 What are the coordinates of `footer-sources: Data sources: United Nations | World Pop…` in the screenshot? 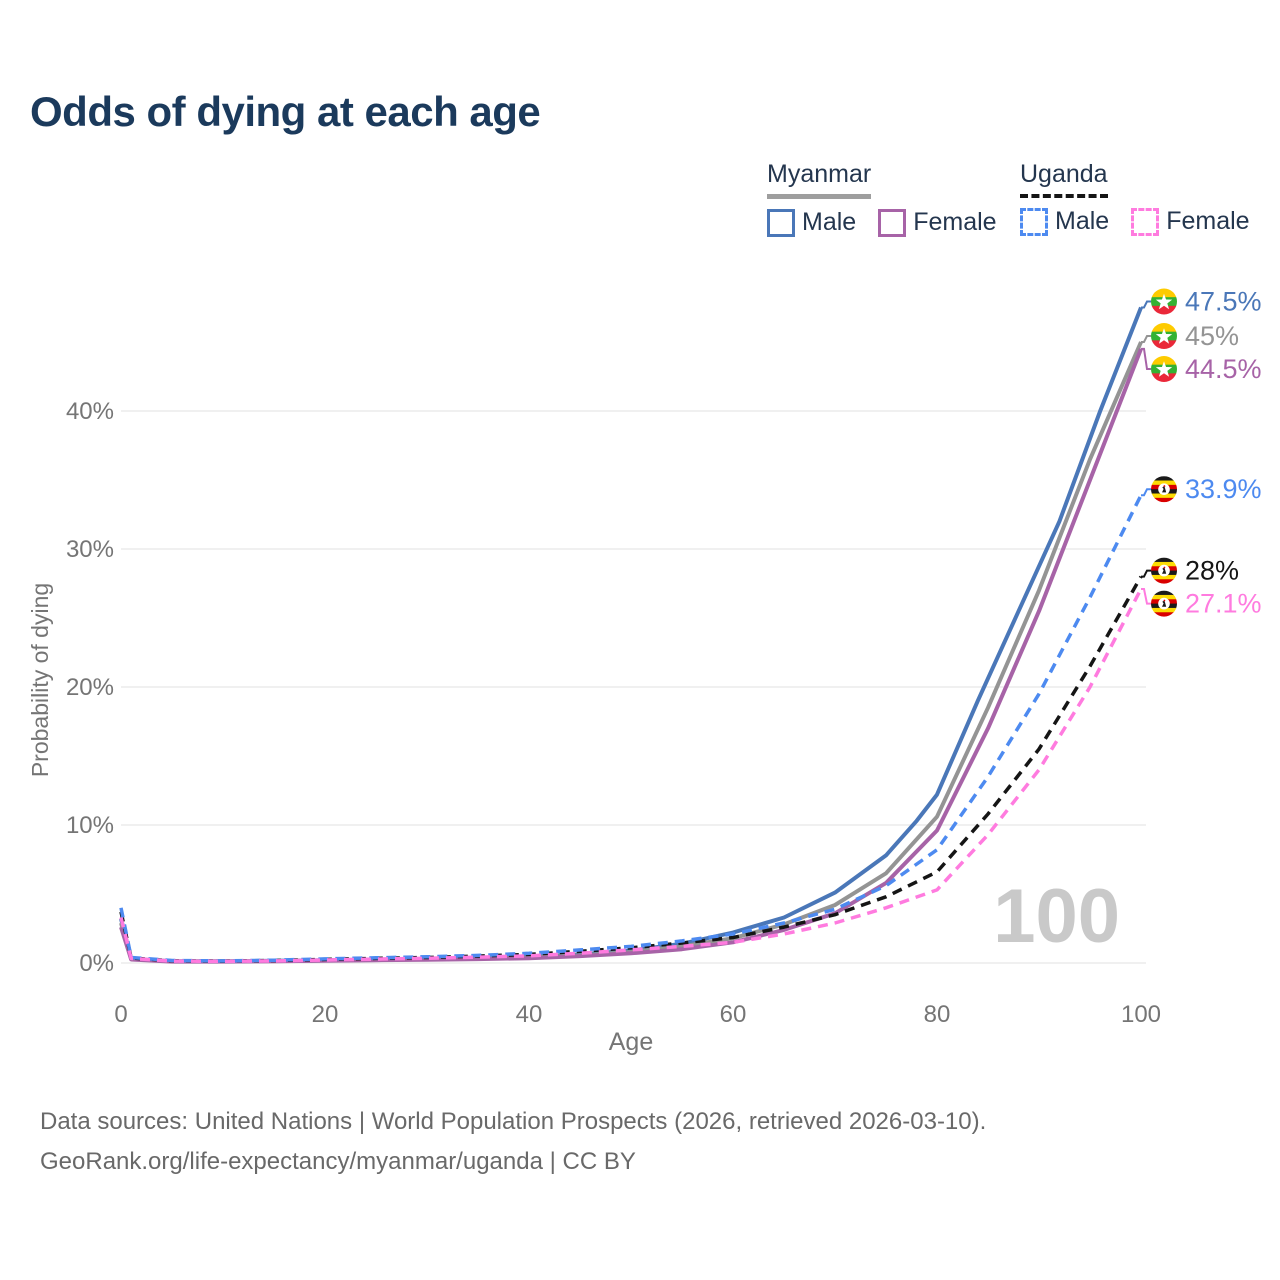 It's located at (513, 1121).